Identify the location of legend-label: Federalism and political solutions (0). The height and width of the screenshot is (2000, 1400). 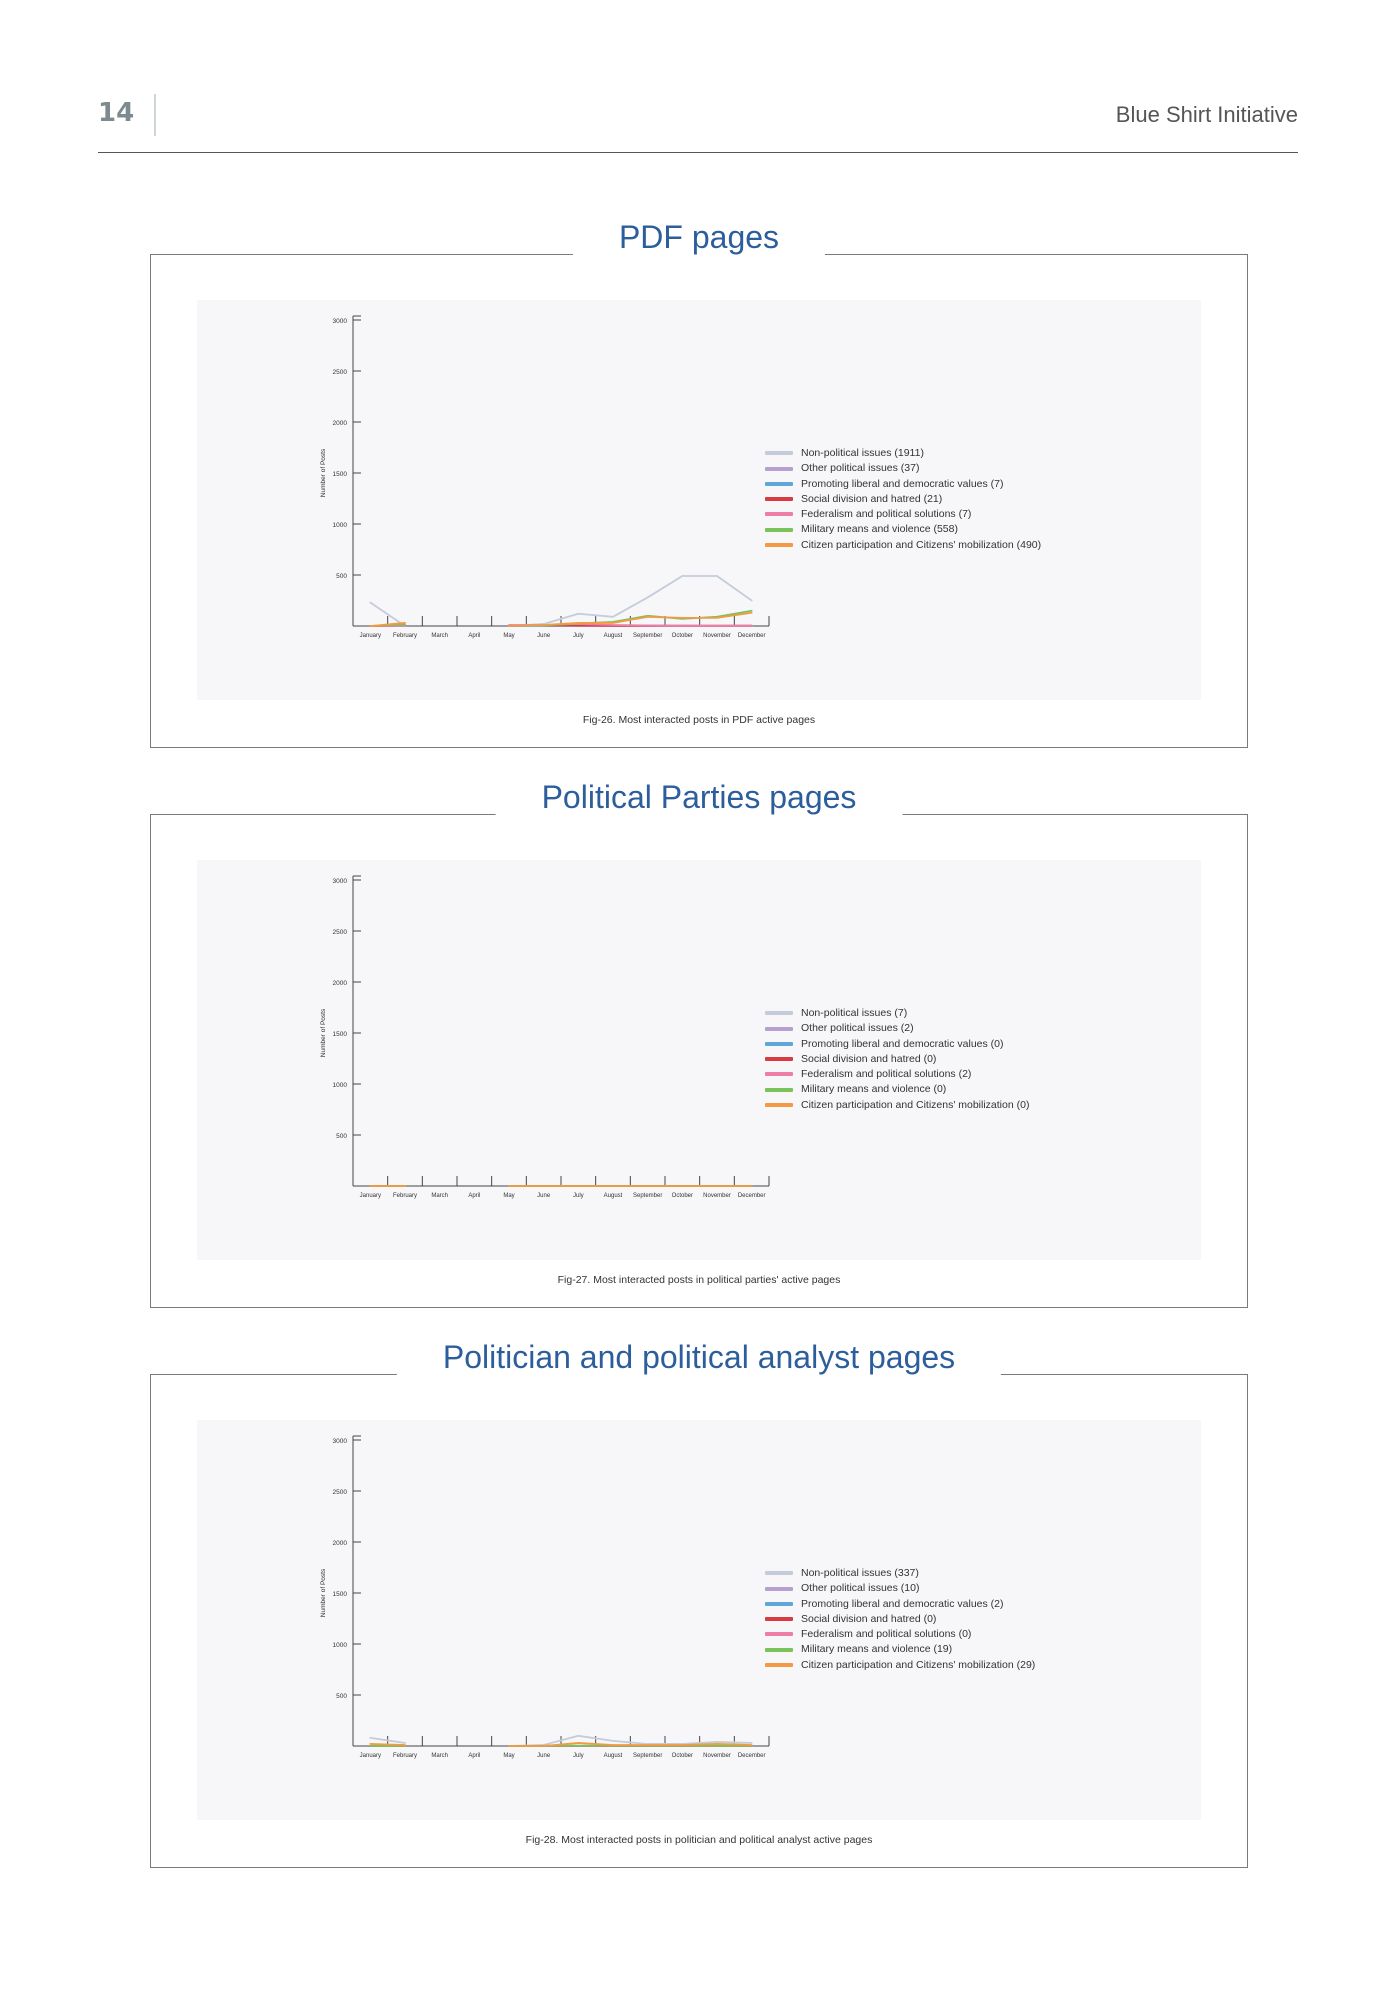
(886, 1634).